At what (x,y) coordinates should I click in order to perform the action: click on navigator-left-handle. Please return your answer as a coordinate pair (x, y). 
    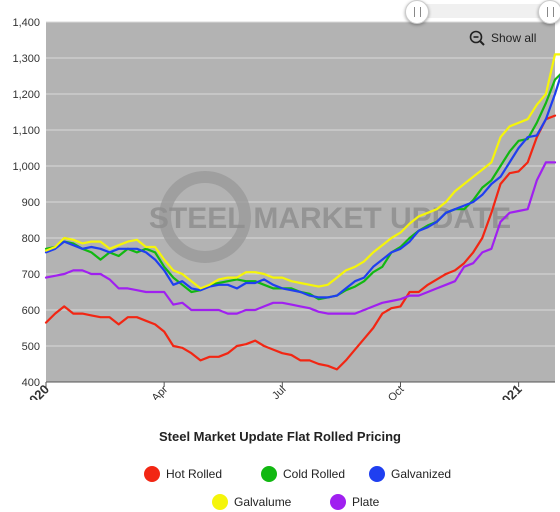
    Looking at the image, I should click on (417, 12).